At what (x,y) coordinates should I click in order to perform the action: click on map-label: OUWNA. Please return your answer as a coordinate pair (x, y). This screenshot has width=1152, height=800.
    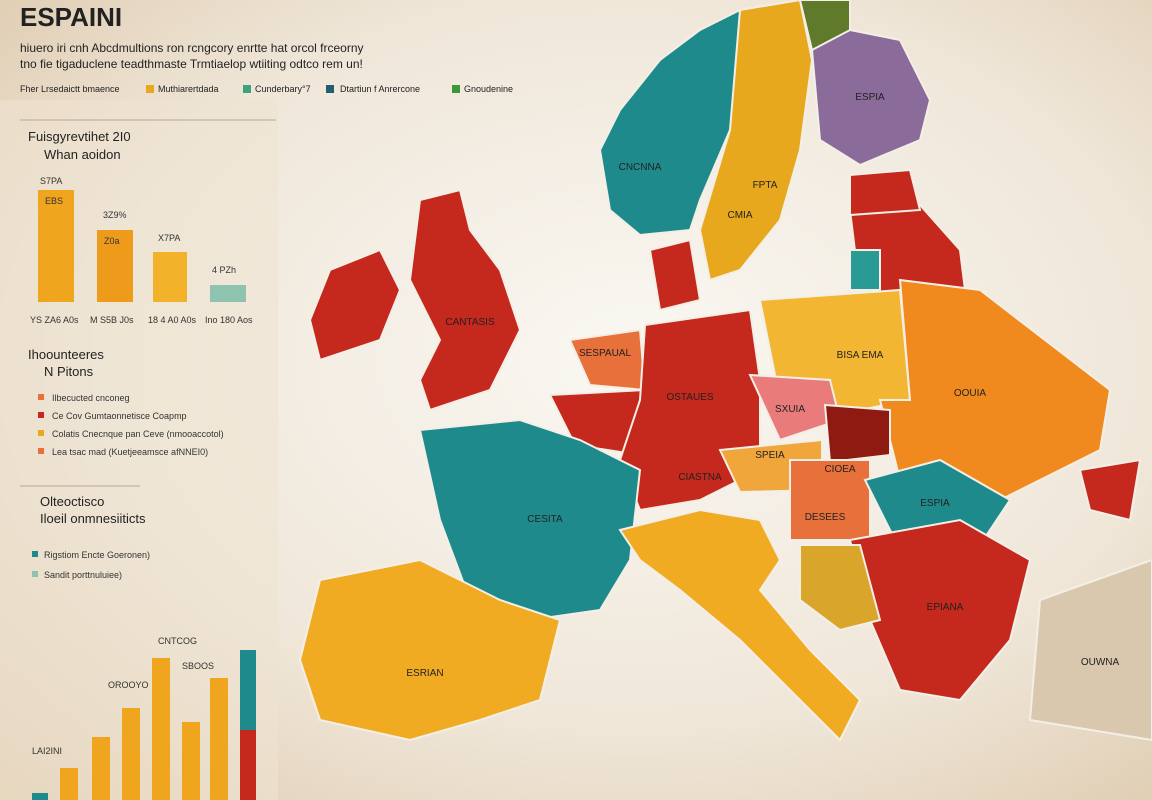
    Looking at the image, I should click on (1100, 662).